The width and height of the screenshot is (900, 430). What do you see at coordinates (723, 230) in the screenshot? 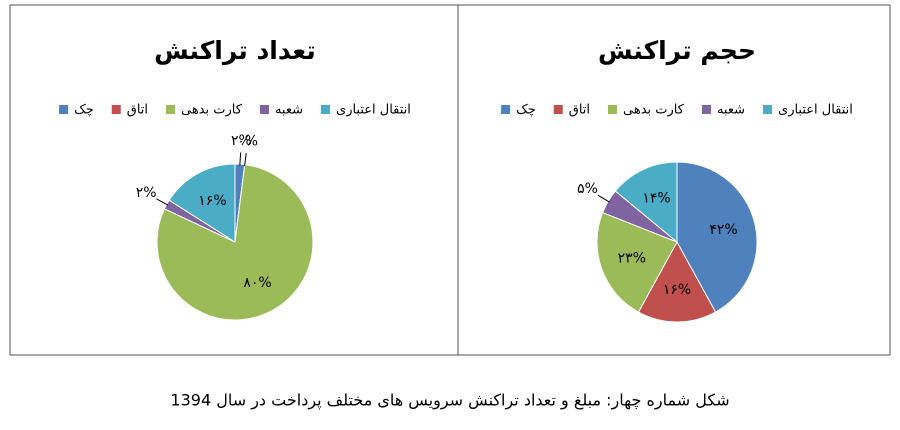
I see `slice-label: ۴۲%` at bounding box center [723, 230].